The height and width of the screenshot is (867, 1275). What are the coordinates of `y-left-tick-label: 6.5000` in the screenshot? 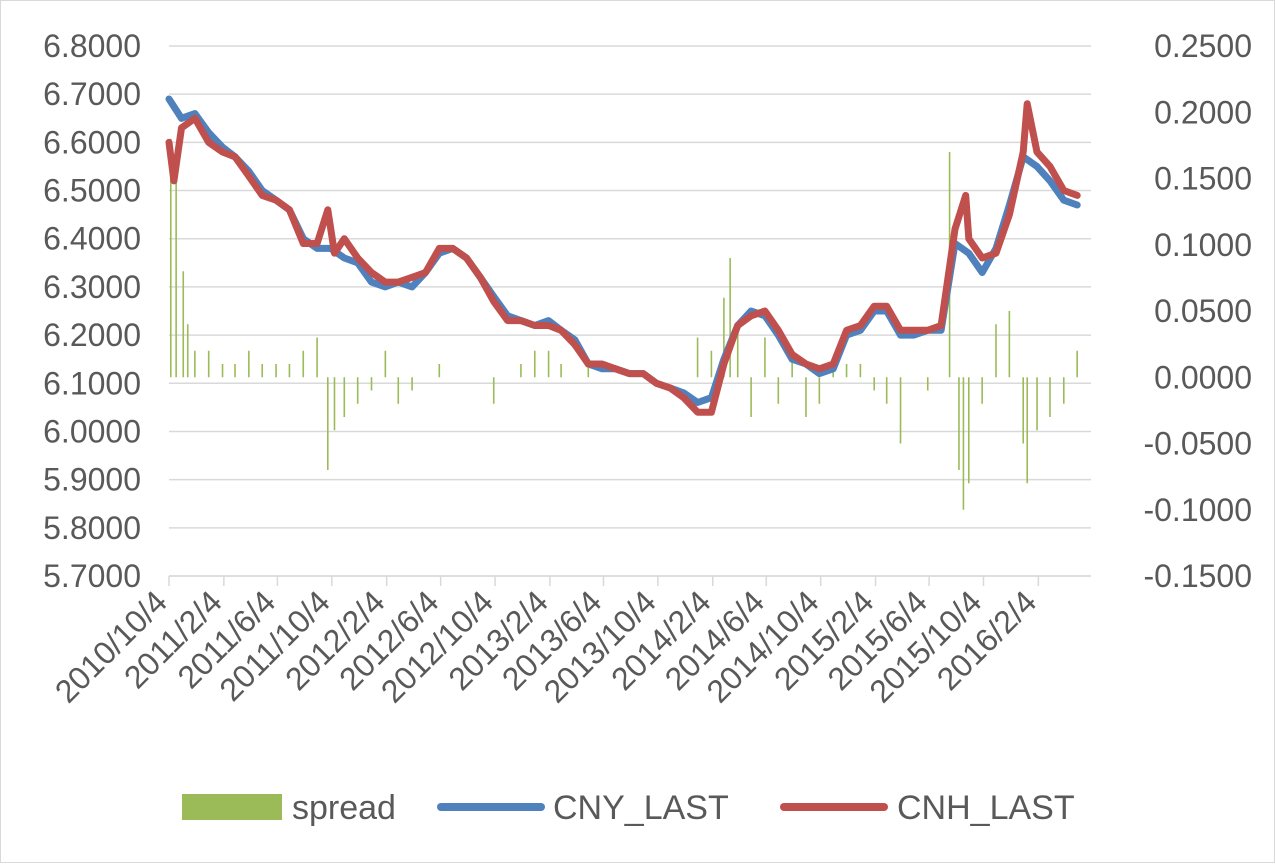 It's located at (92, 191).